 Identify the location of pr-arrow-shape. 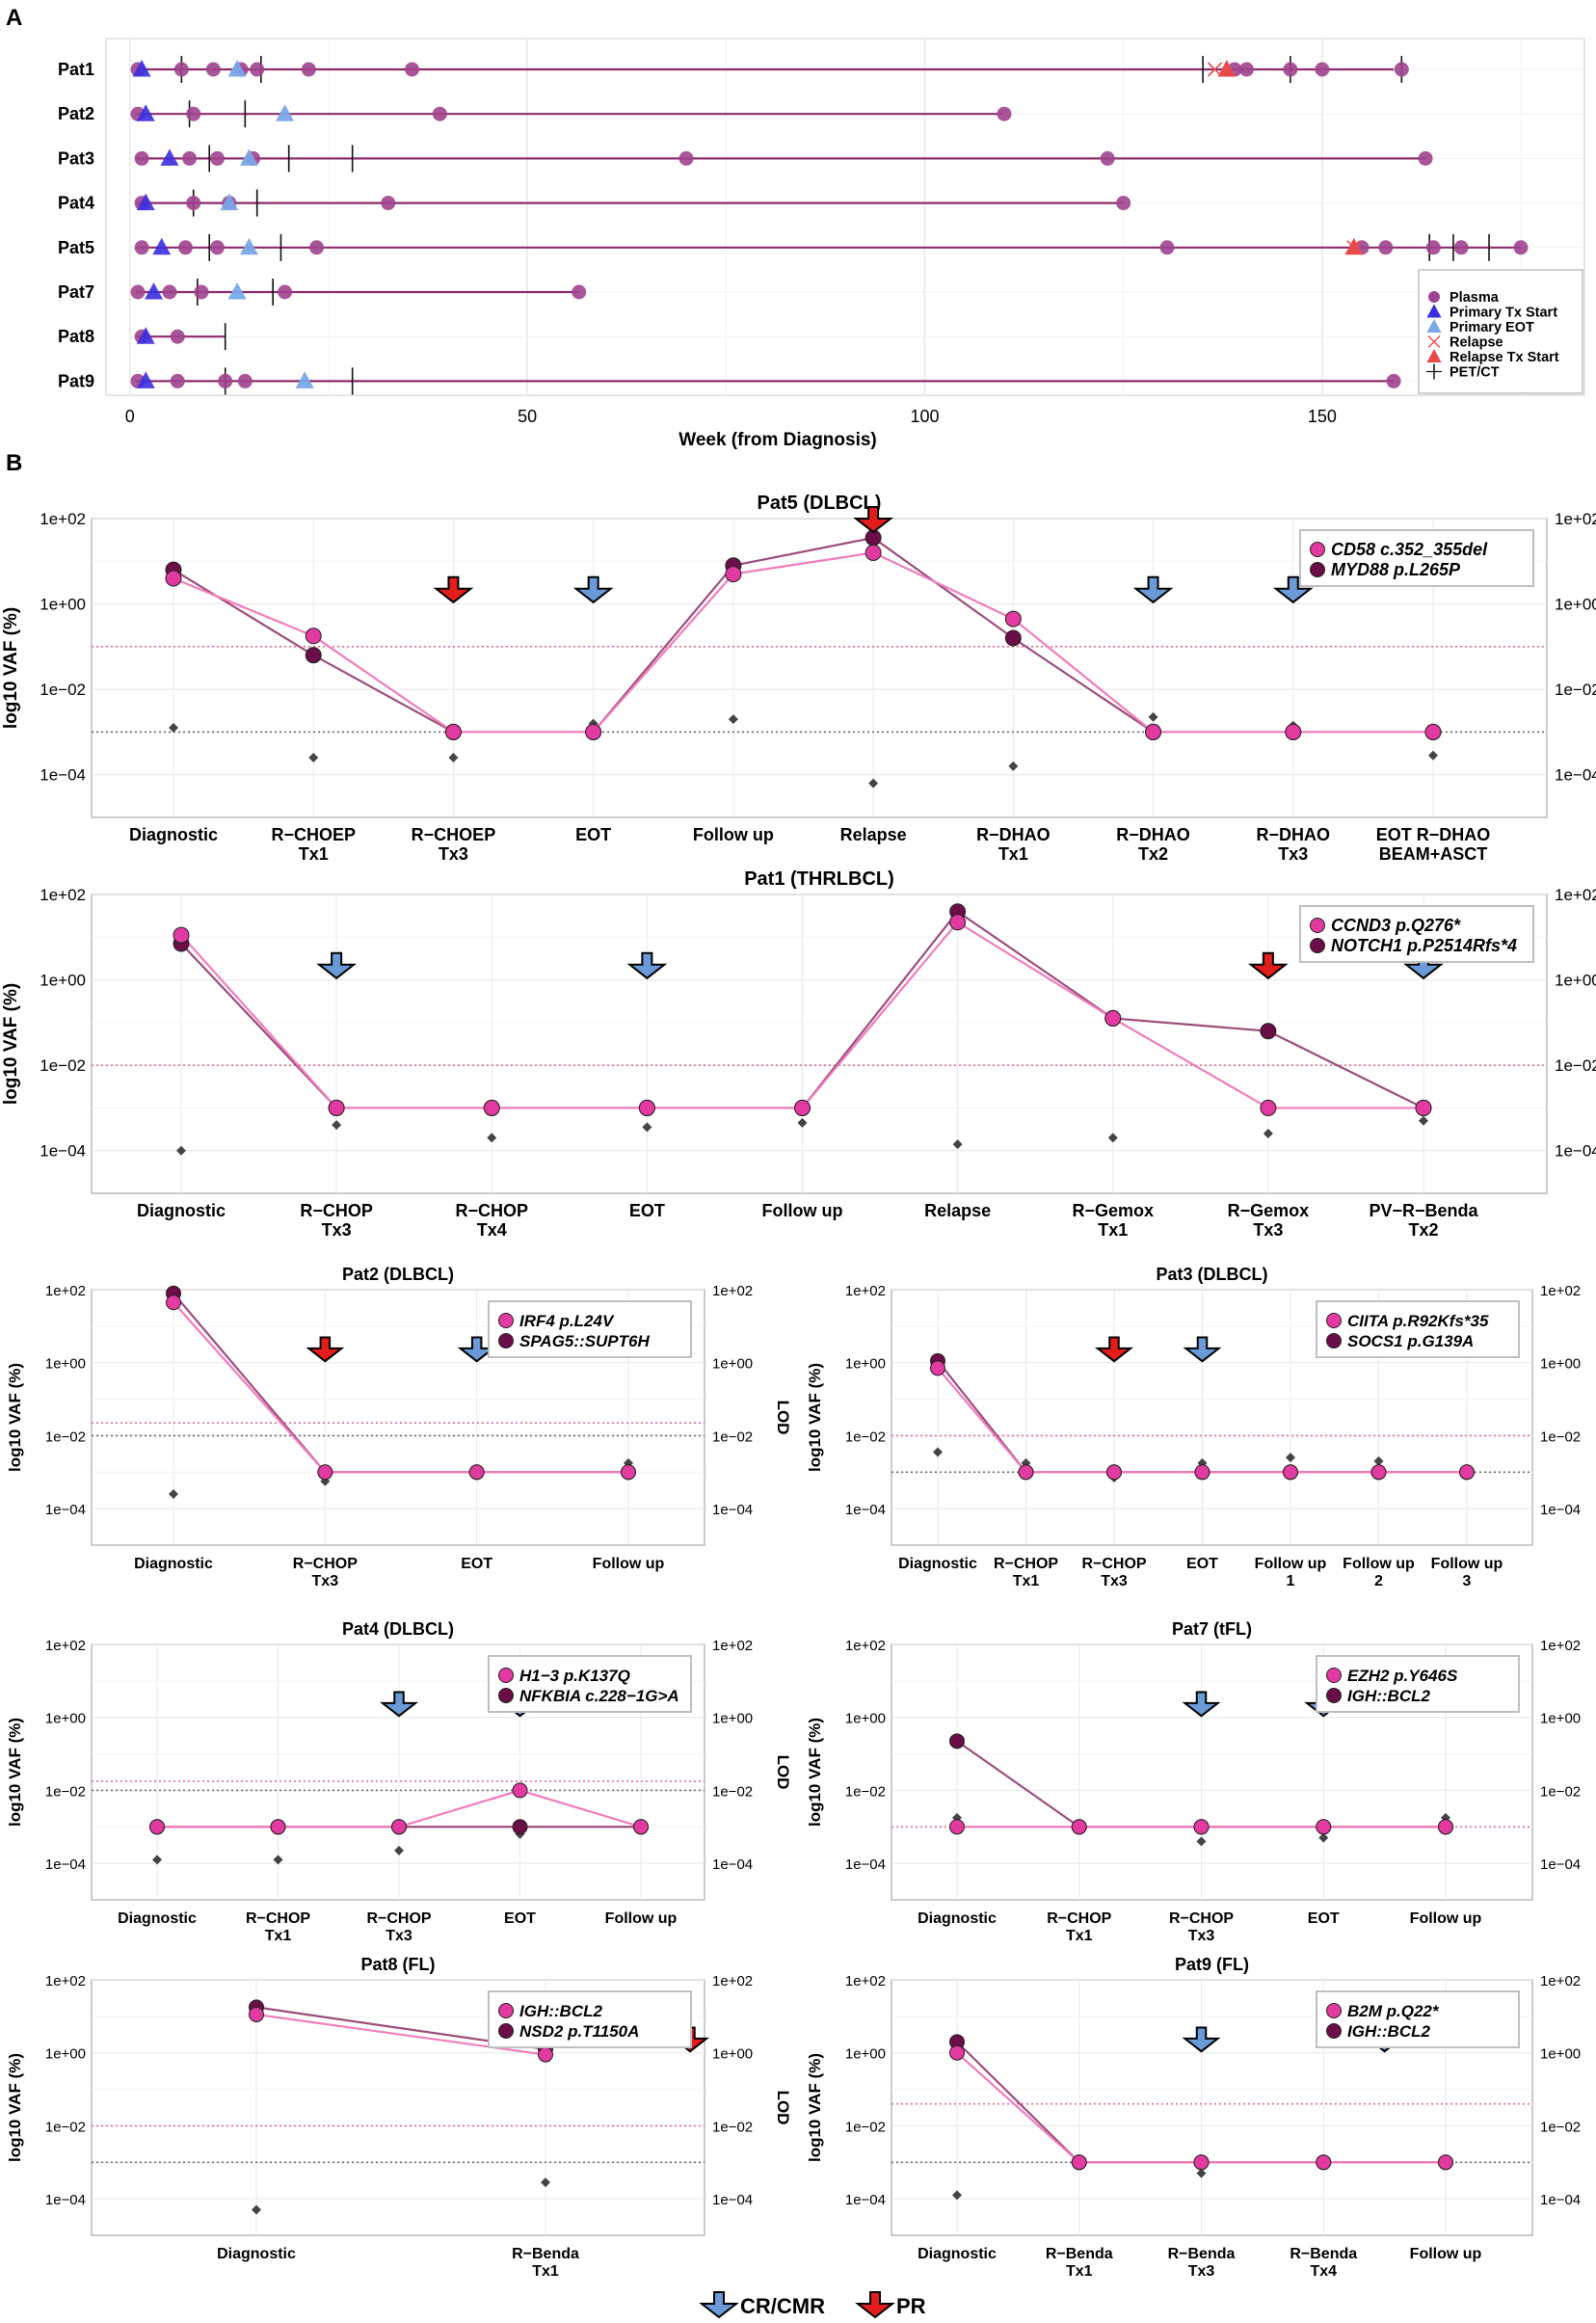
(875, 2305).